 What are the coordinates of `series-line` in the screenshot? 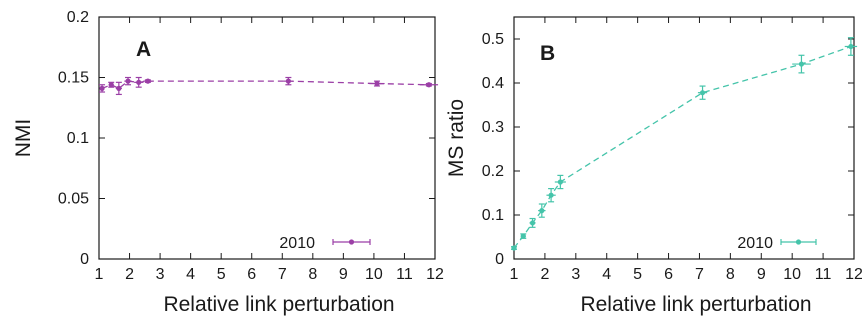 It's located at (265, 85).